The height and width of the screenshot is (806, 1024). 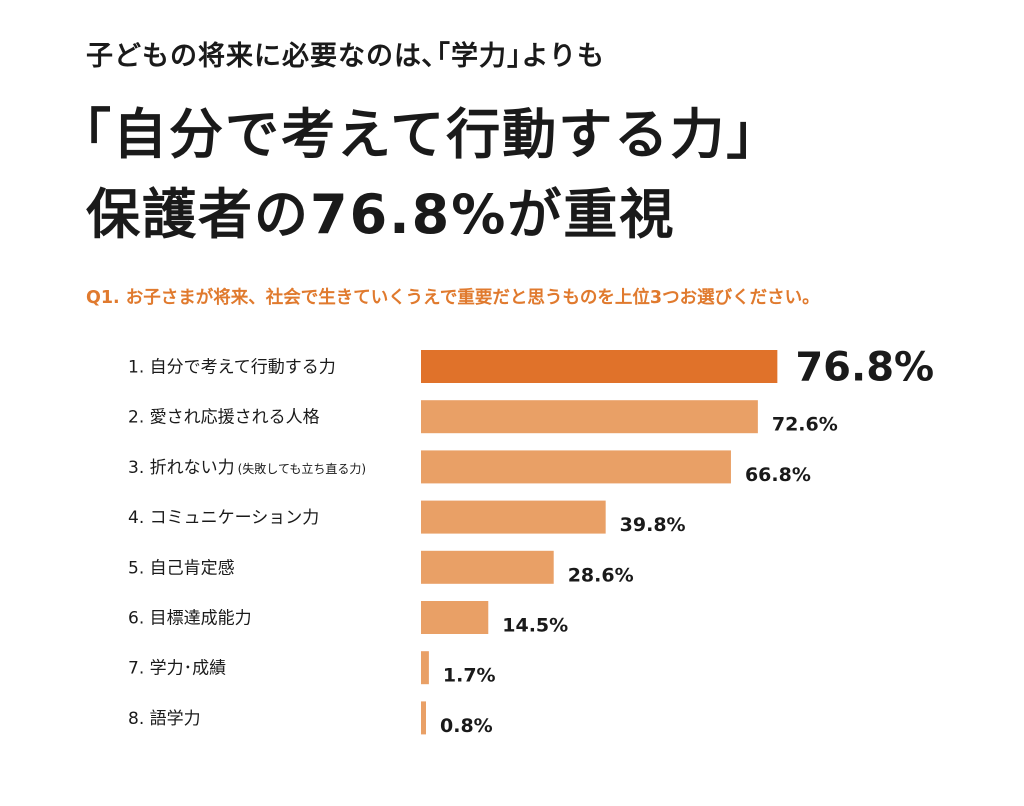 What do you see at coordinates (601, 575) in the screenshot?
I see `value-label-5: 28.6%` at bounding box center [601, 575].